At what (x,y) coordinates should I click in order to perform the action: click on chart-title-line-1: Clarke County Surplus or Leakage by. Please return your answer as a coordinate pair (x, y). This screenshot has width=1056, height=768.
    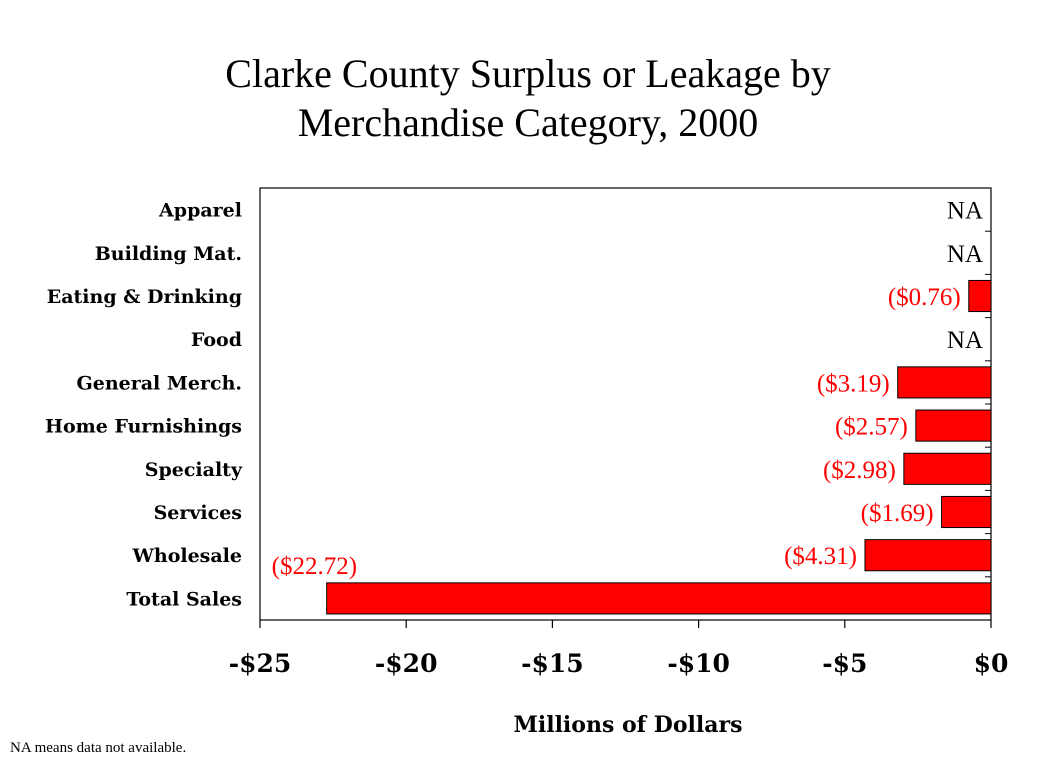
    Looking at the image, I should click on (527, 73).